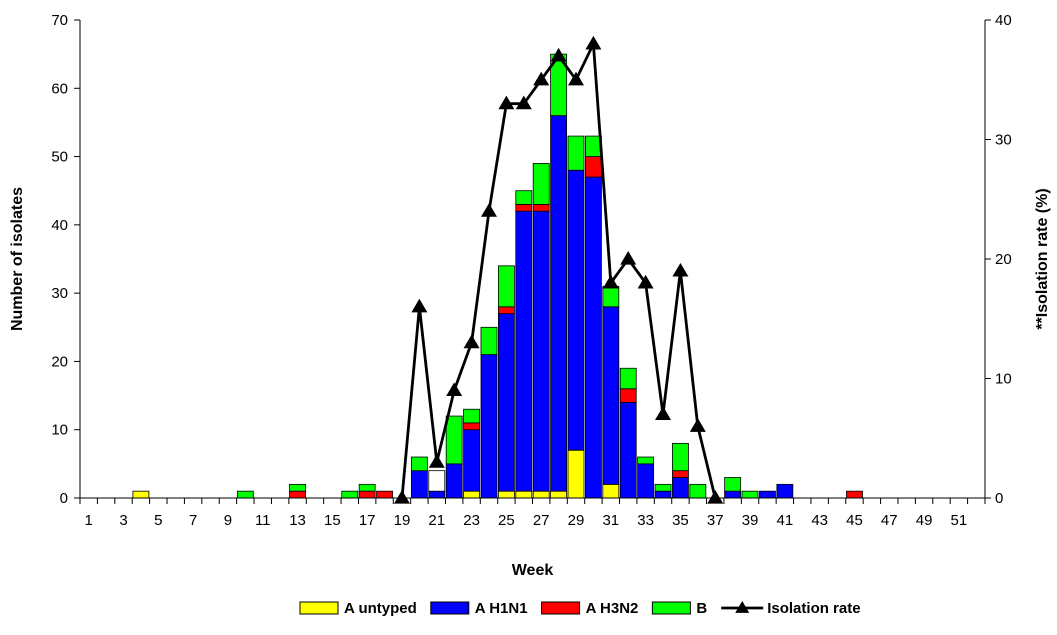 This screenshot has height=635, width=1057. I want to click on x-tick-label: 37, so click(715, 520).